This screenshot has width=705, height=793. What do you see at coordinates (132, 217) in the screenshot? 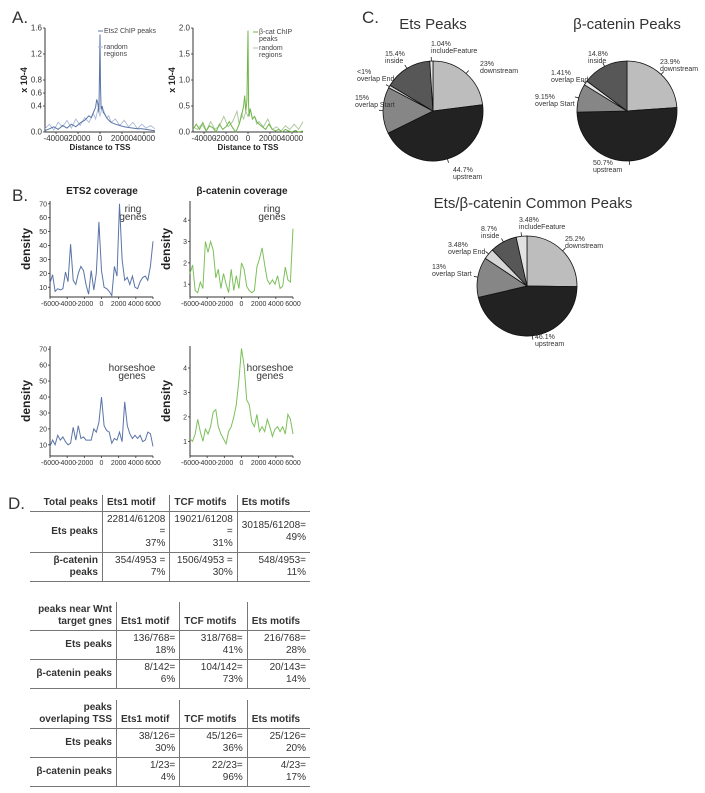
I see `annotation-label: genes` at bounding box center [132, 217].